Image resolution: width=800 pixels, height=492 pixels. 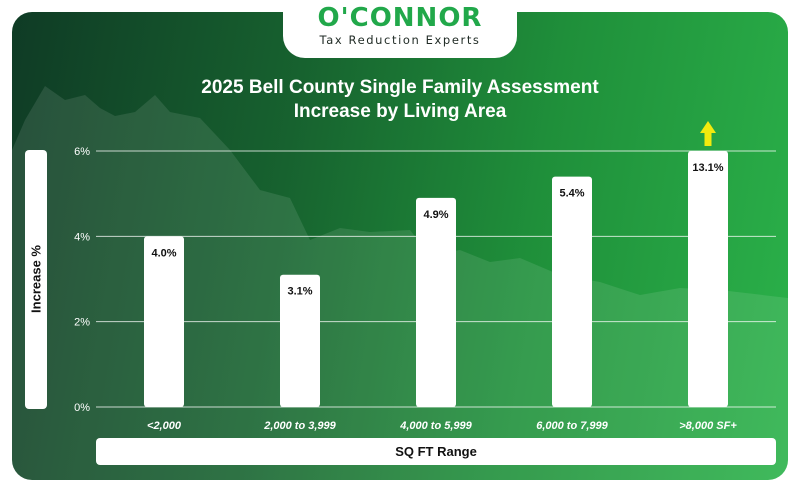 I want to click on logo-wordmark: O'CONNOR, so click(x=400, y=18).